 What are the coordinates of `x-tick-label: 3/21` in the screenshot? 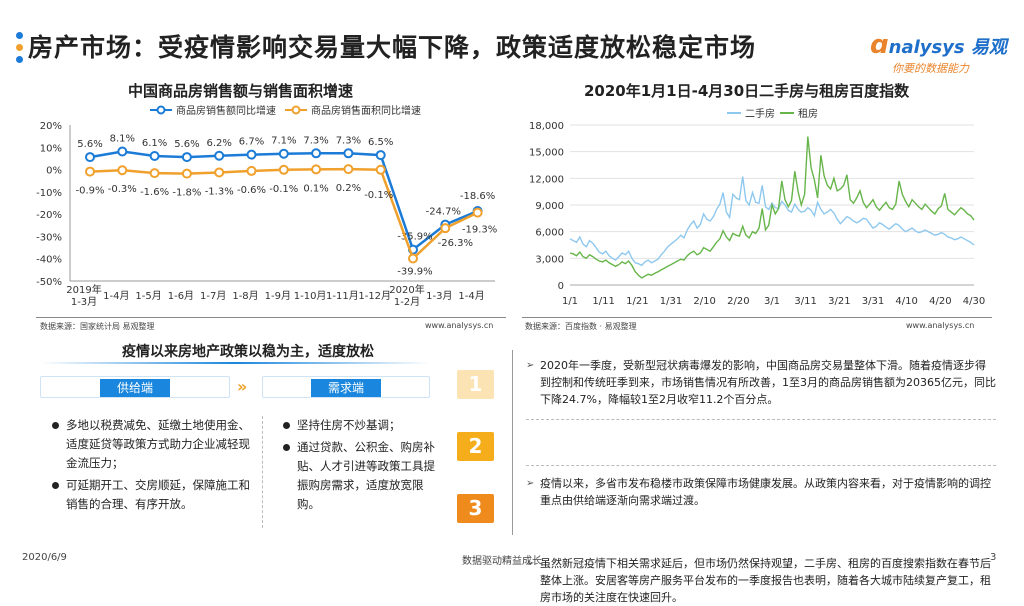 It's located at (839, 301).